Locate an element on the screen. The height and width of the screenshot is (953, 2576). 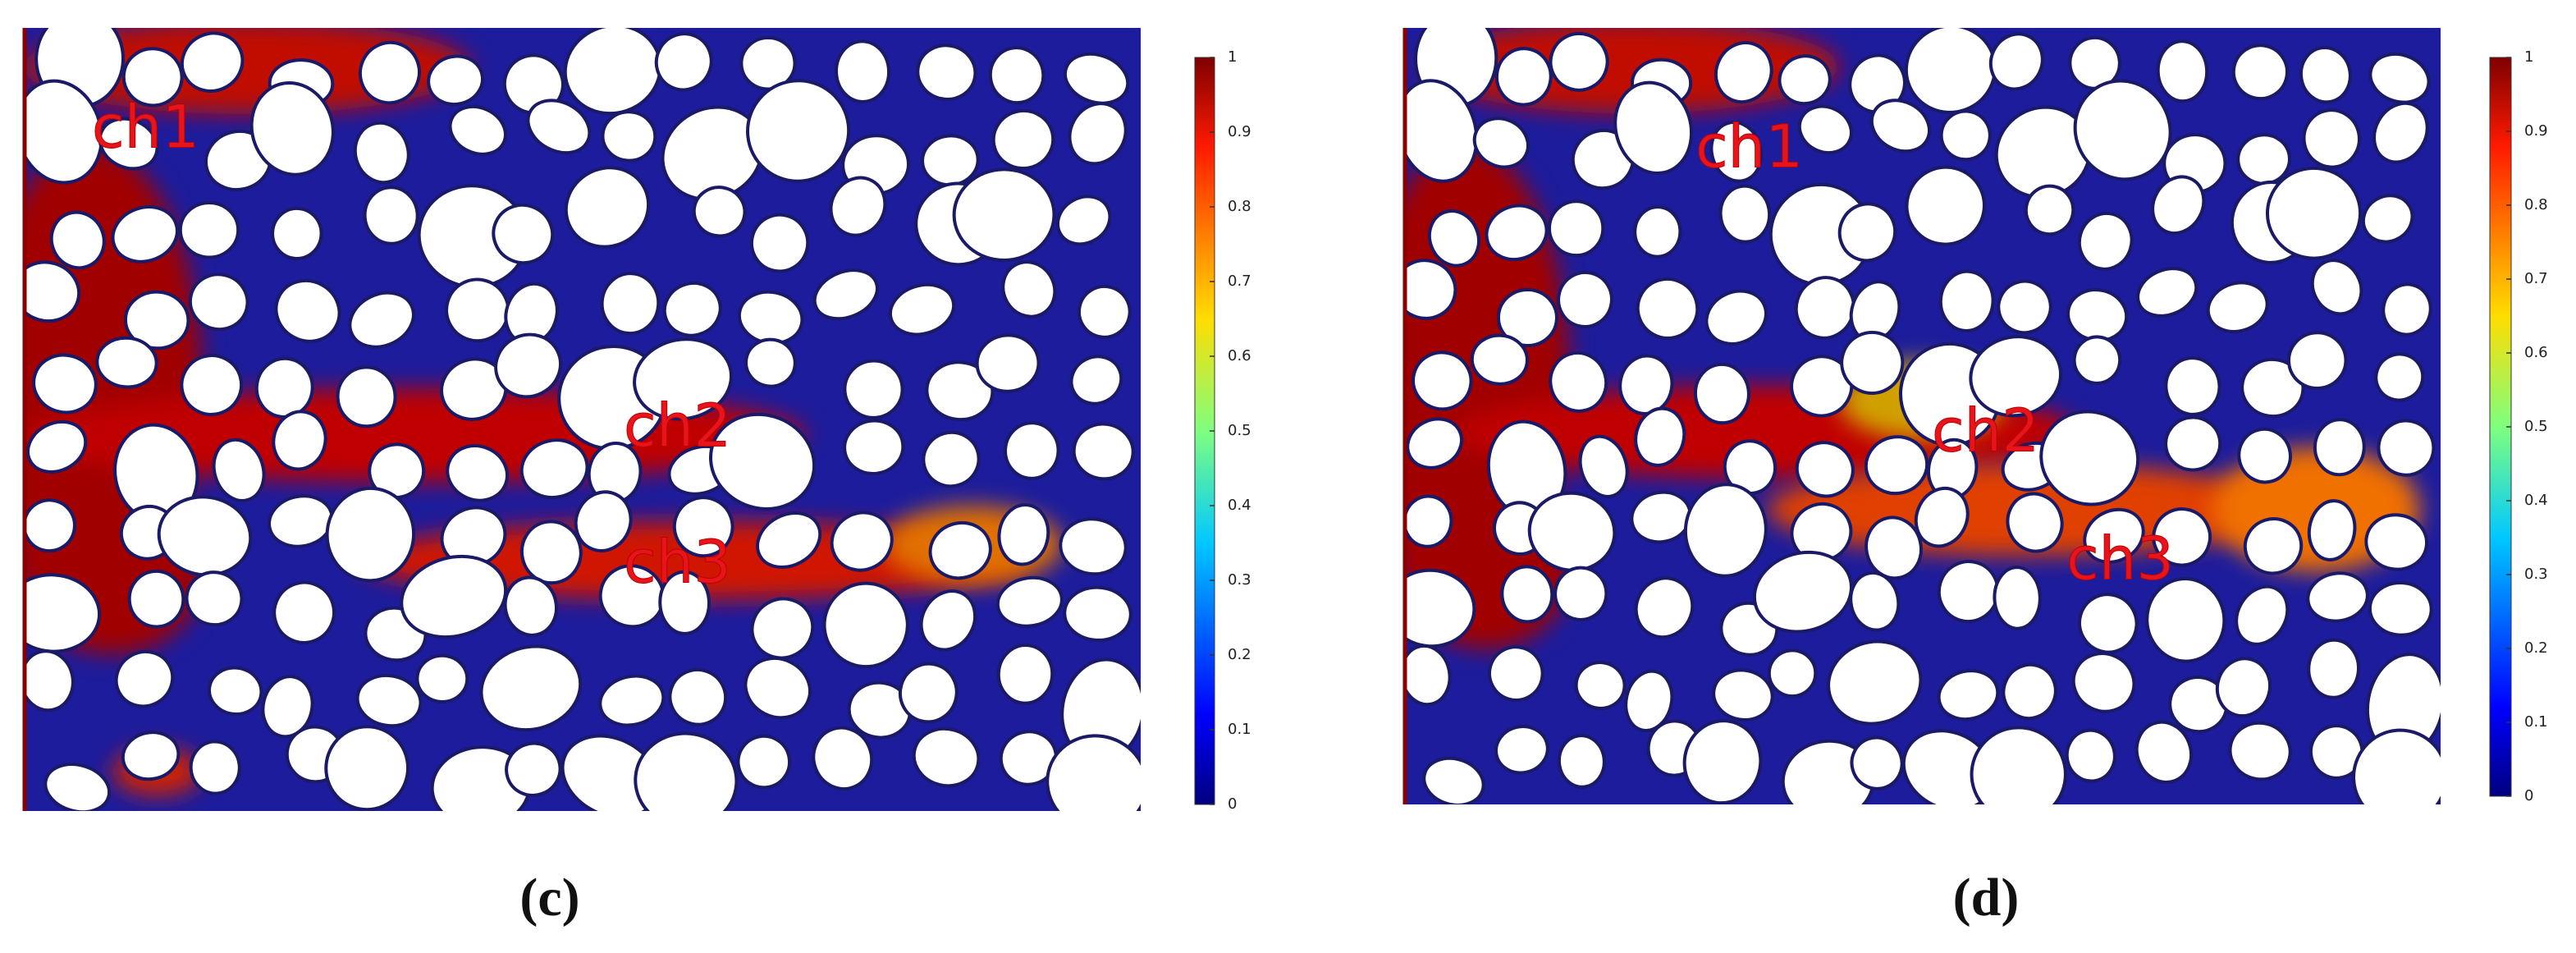
colorbar-tick-label: 1 is located at coordinates (2528, 57).